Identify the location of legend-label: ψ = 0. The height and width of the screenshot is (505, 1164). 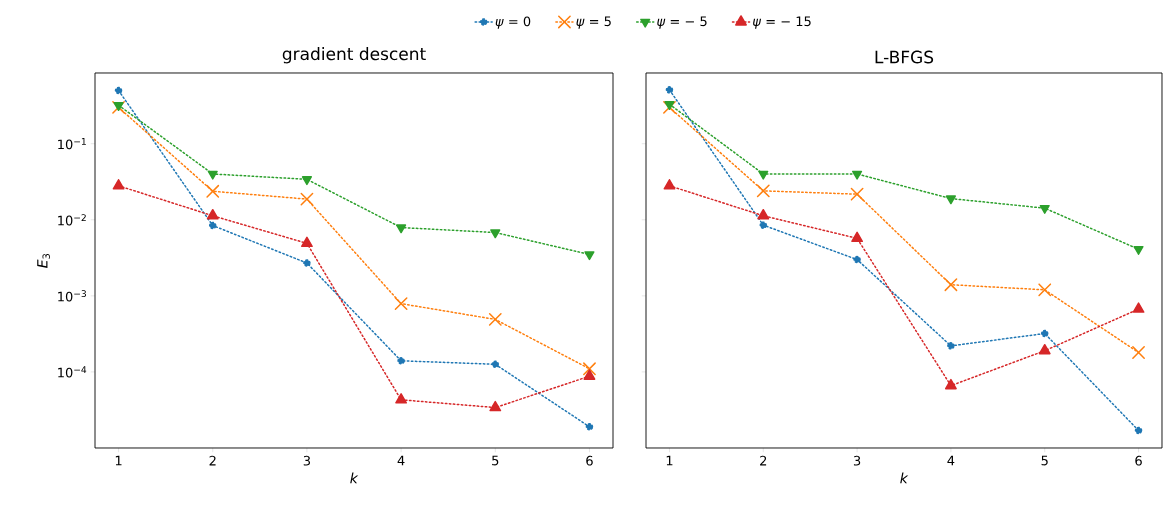
(513, 22).